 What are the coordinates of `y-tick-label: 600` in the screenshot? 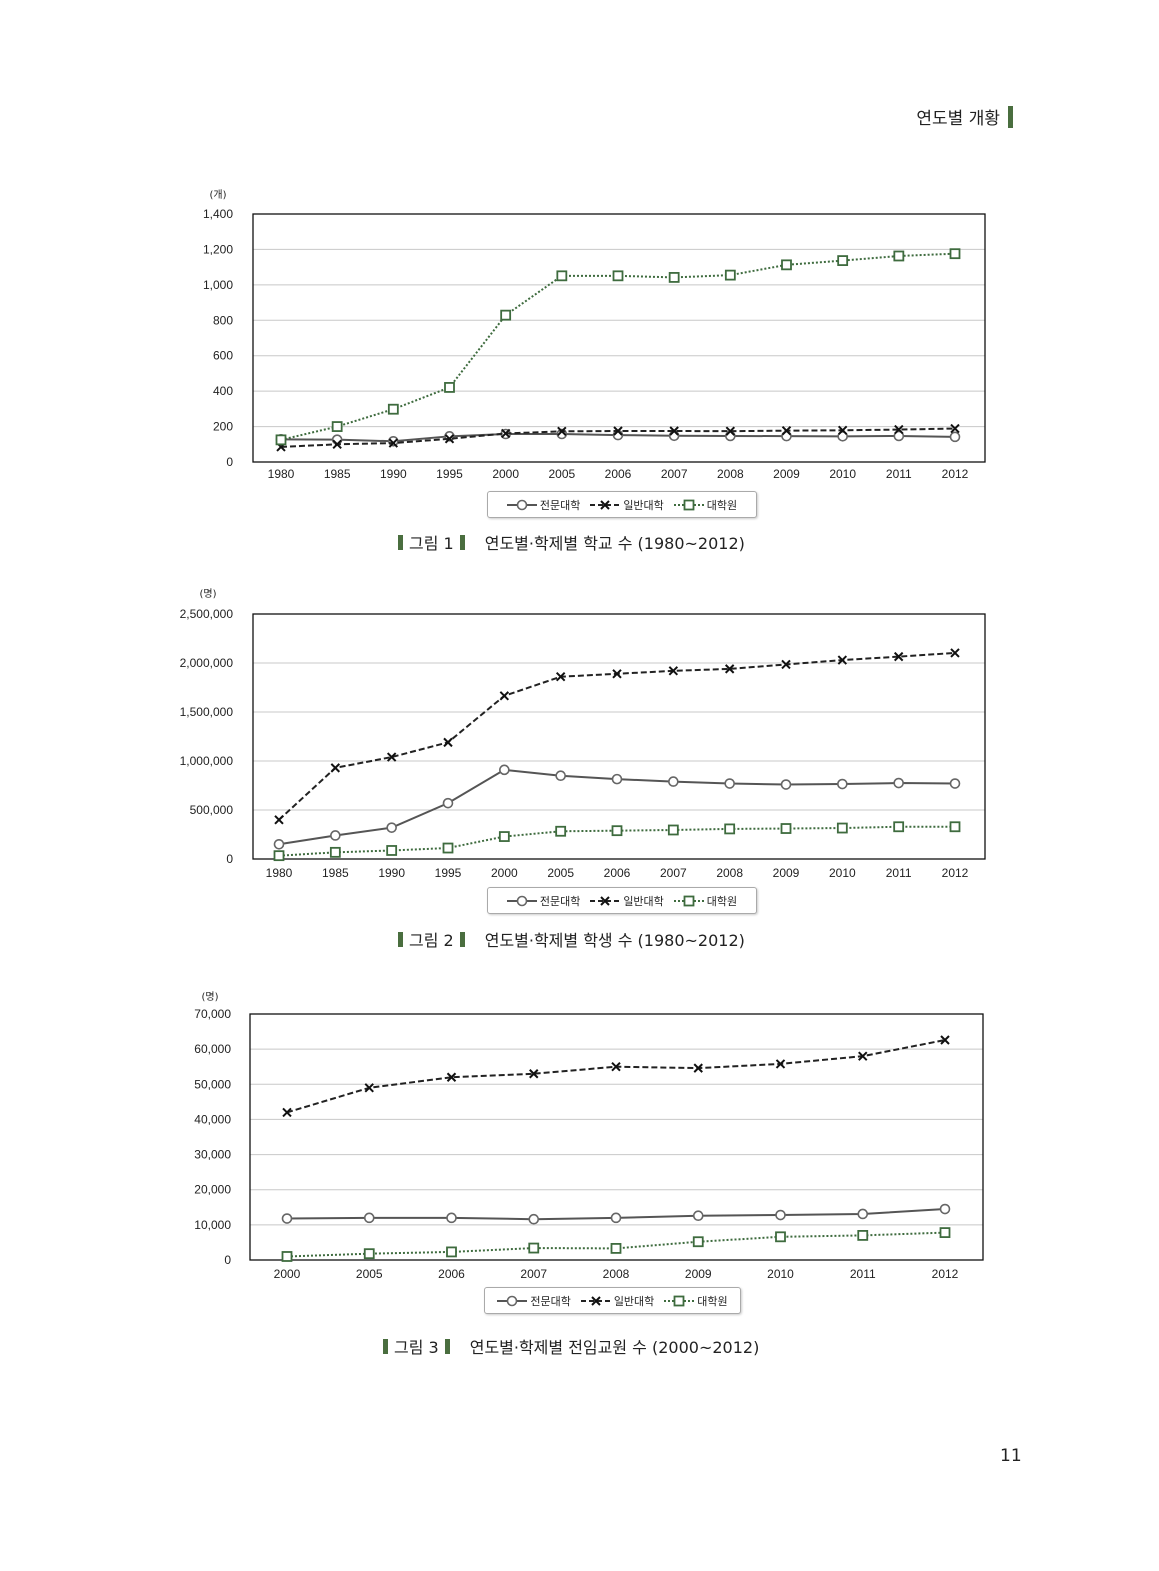 It's located at (223, 356).